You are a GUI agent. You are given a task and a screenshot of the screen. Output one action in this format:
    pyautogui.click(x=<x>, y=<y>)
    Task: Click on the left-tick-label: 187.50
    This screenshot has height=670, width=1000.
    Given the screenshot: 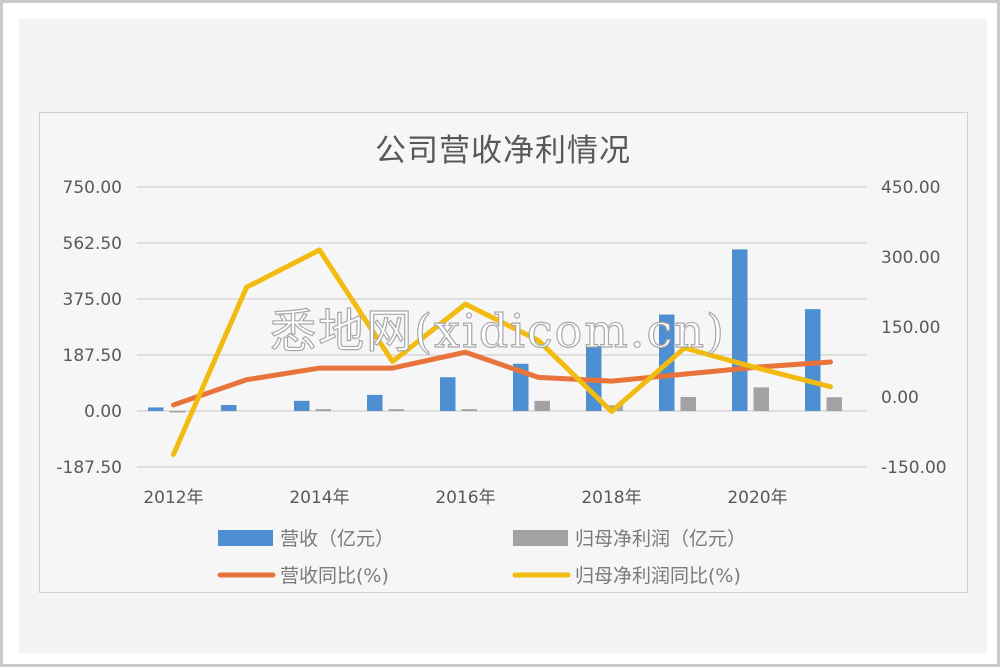 What is the action you would take?
    pyautogui.click(x=92, y=356)
    